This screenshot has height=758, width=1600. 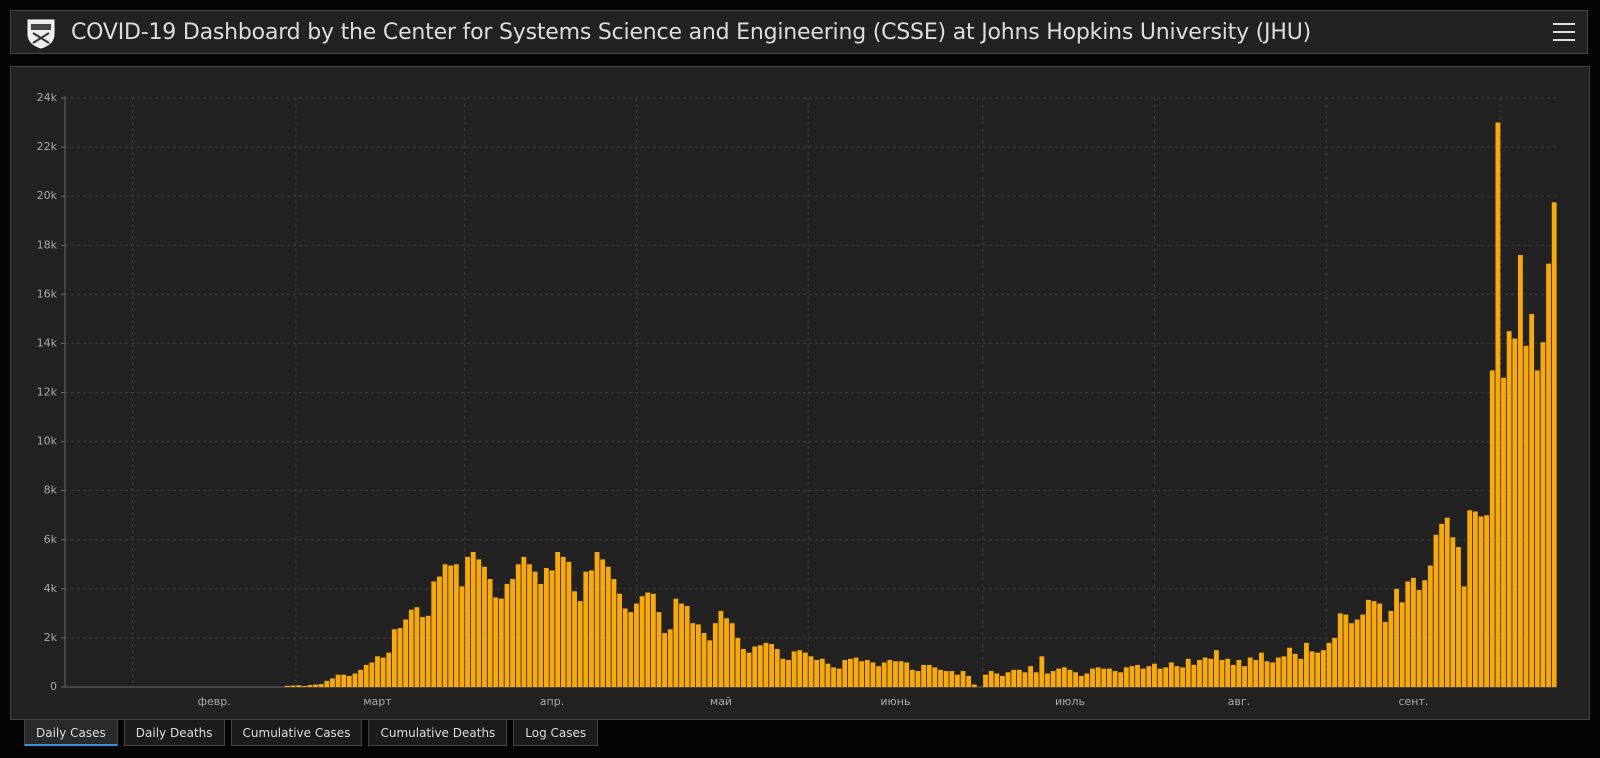 What do you see at coordinates (552, 701) in the screenshot?
I see `x-tick-label: апр.` at bounding box center [552, 701].